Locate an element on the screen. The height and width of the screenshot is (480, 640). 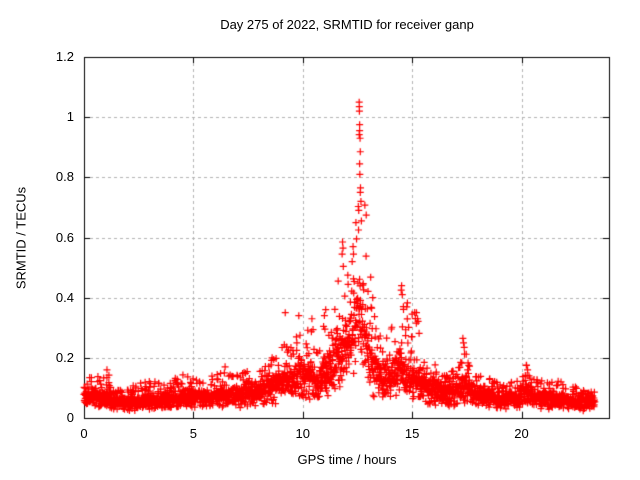
x-tick-label: 10 is located at coordinates (302, 433).